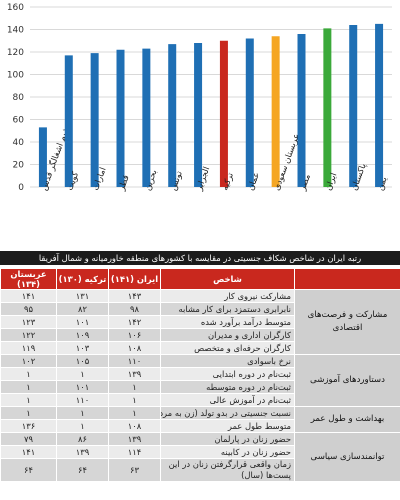 This screenshot has height=500, width=400. I want to click on table-row: ثبت‌نام در آموزش عالی ۱ ۱۱۰ ۱, so click(200, 400).